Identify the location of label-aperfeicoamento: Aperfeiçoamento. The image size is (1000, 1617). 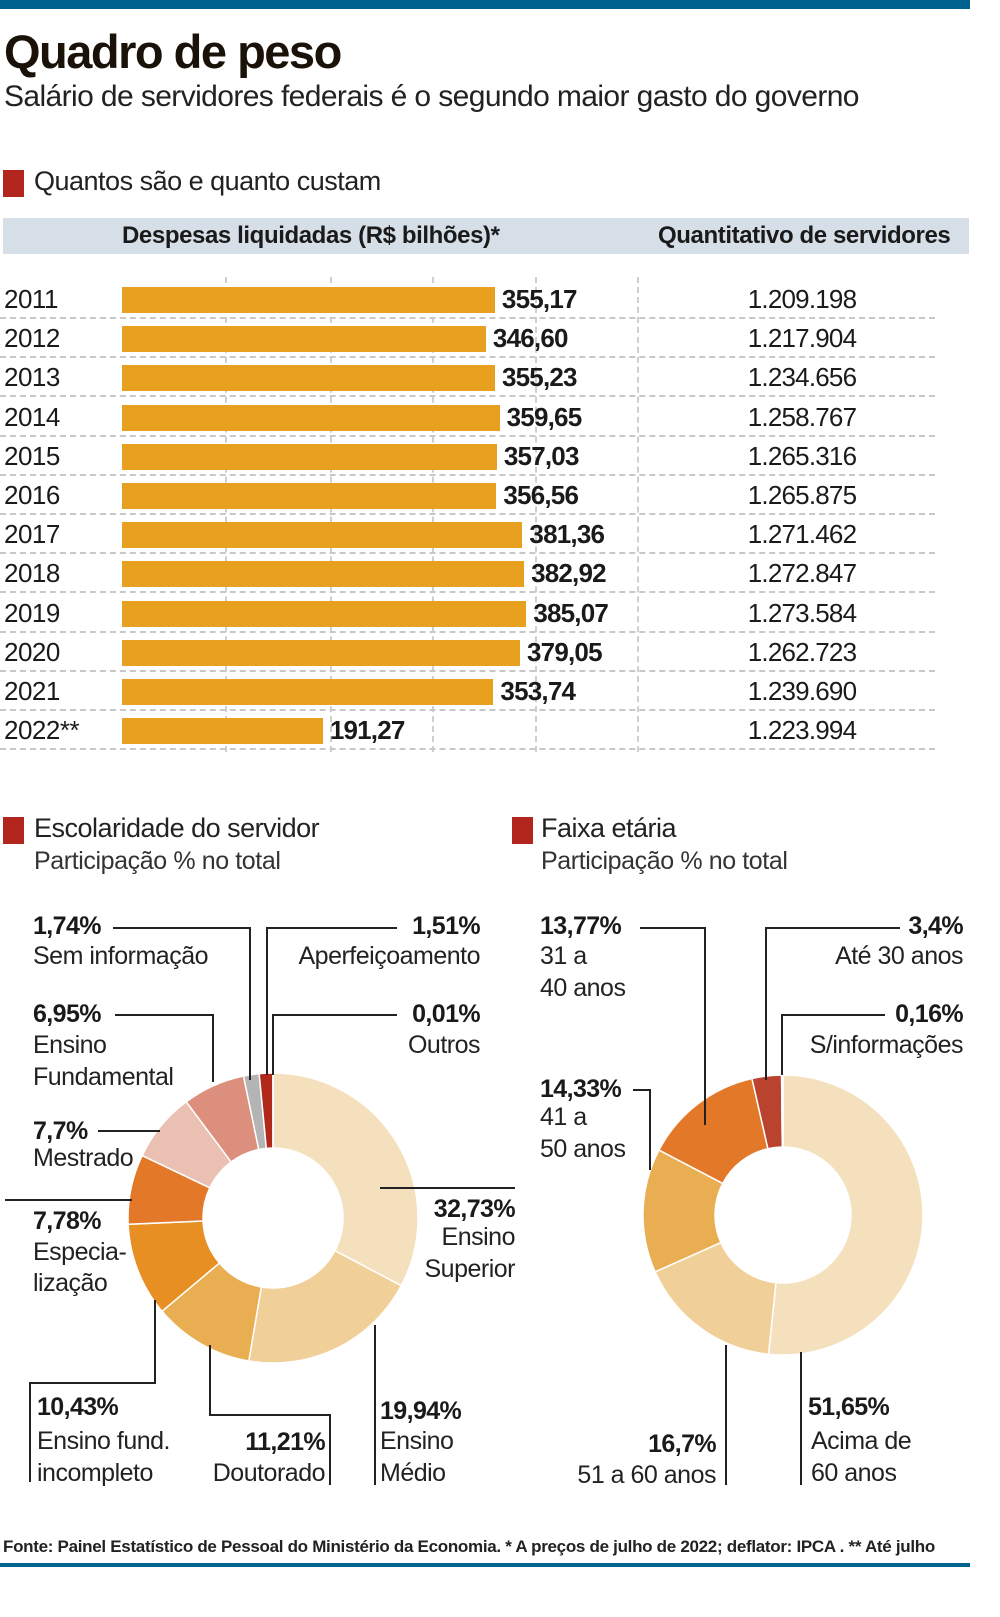
(389, 956).